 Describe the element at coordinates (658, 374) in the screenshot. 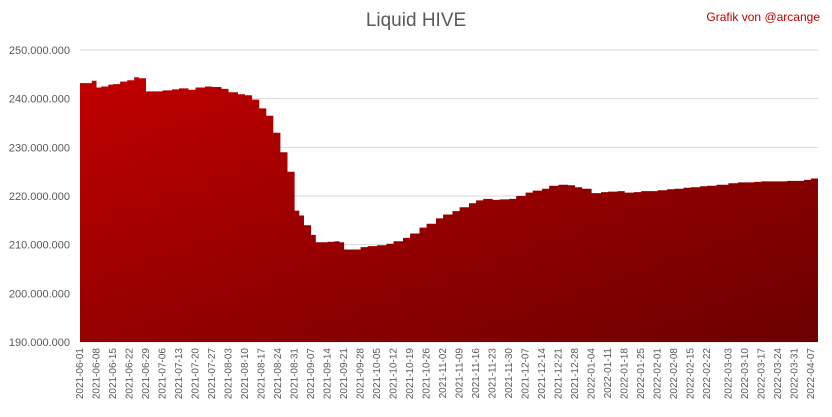

I see `x-tick-label: 2022-02-01` at that location.